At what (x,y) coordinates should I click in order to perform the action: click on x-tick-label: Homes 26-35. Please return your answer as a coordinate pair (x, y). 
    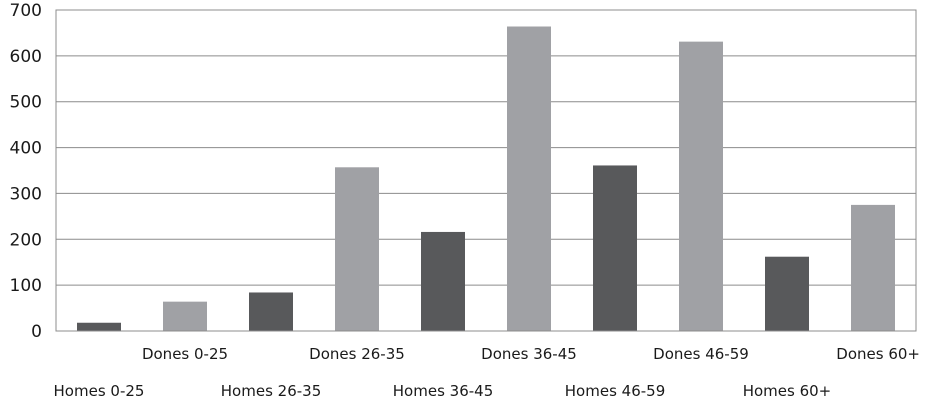
    Looking at the image, I should click on (271, 391).